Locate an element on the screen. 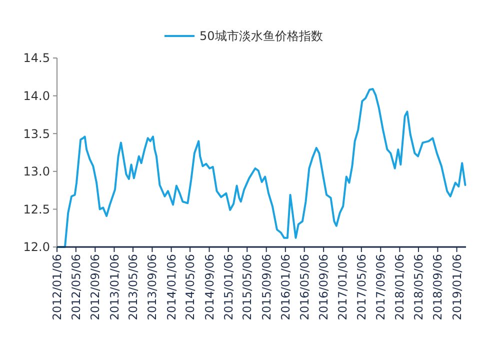 The image size is (489, 348). x-tick-label: 2017/05/06 is located at coordinates (361, 287).